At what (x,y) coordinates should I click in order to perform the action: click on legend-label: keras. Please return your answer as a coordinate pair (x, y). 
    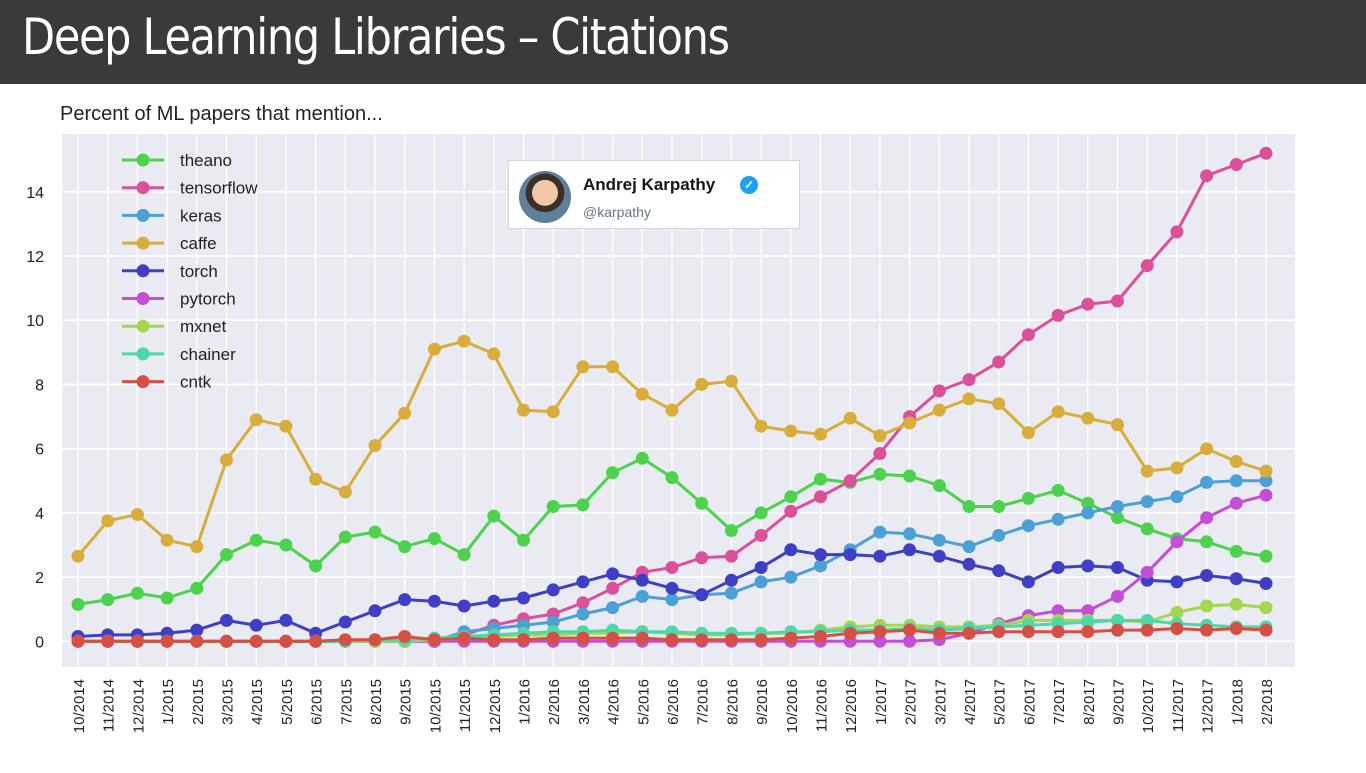
    Looking at the image, I should click on (201, 215).